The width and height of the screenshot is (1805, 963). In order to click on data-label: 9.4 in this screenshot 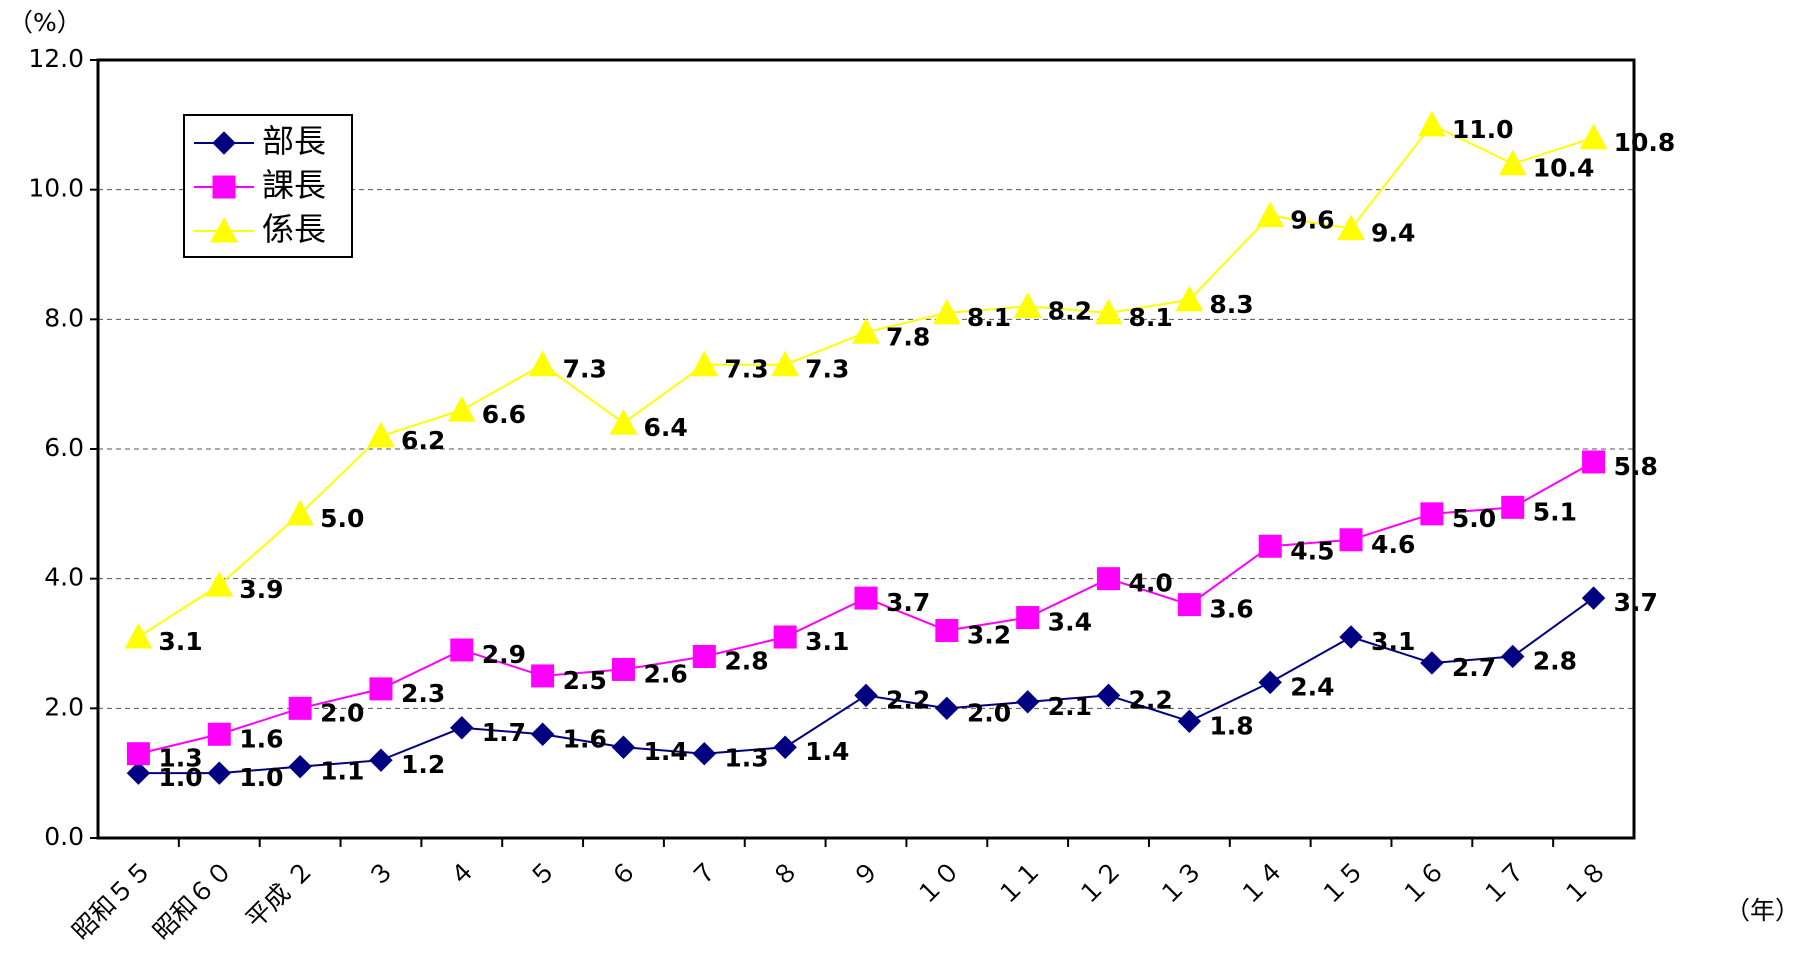, I will do `click(1393, 233)`.